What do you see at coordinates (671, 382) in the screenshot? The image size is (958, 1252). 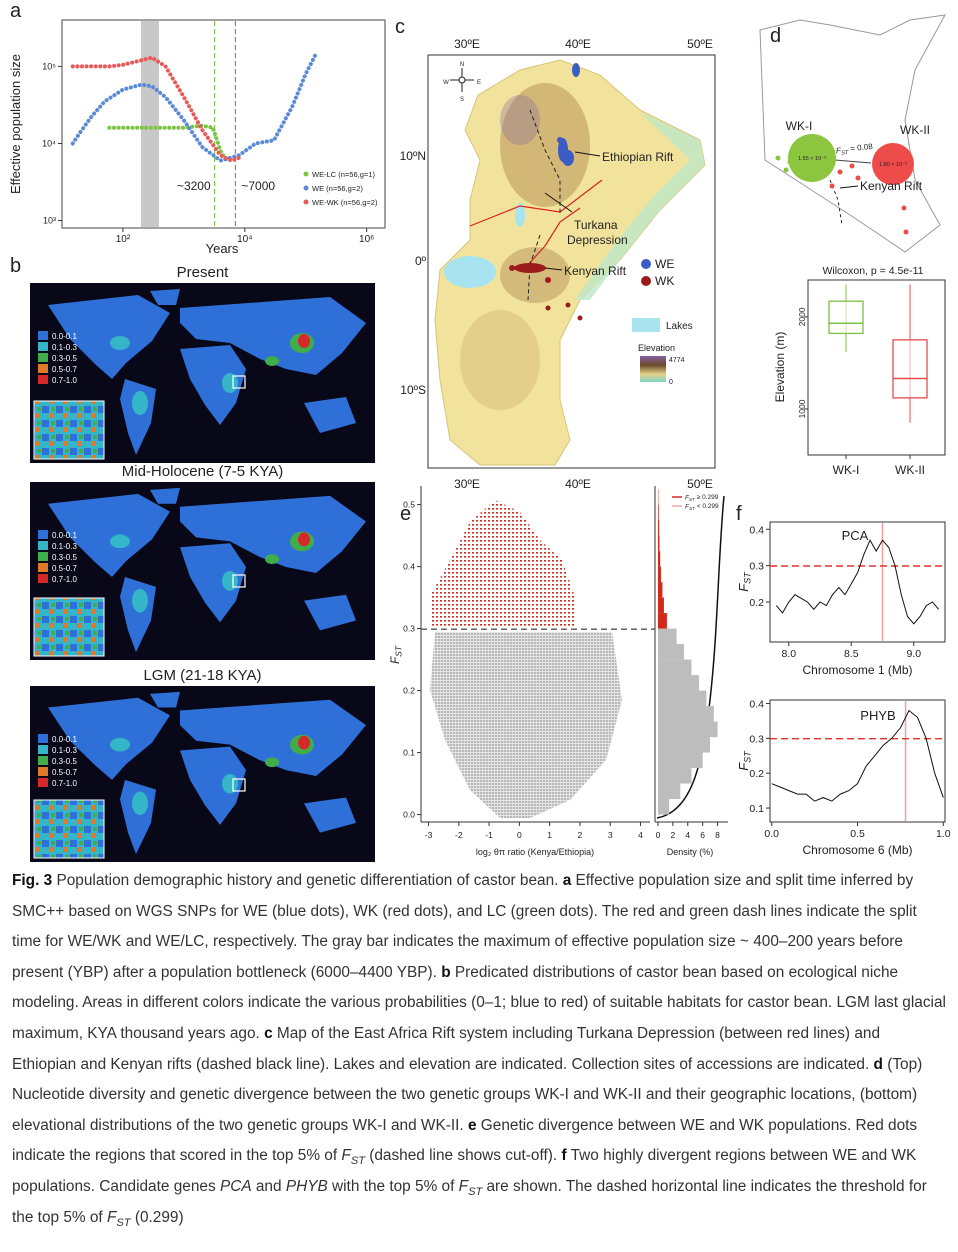 I see `legend-label: 0` at bounding box center [671, 382].